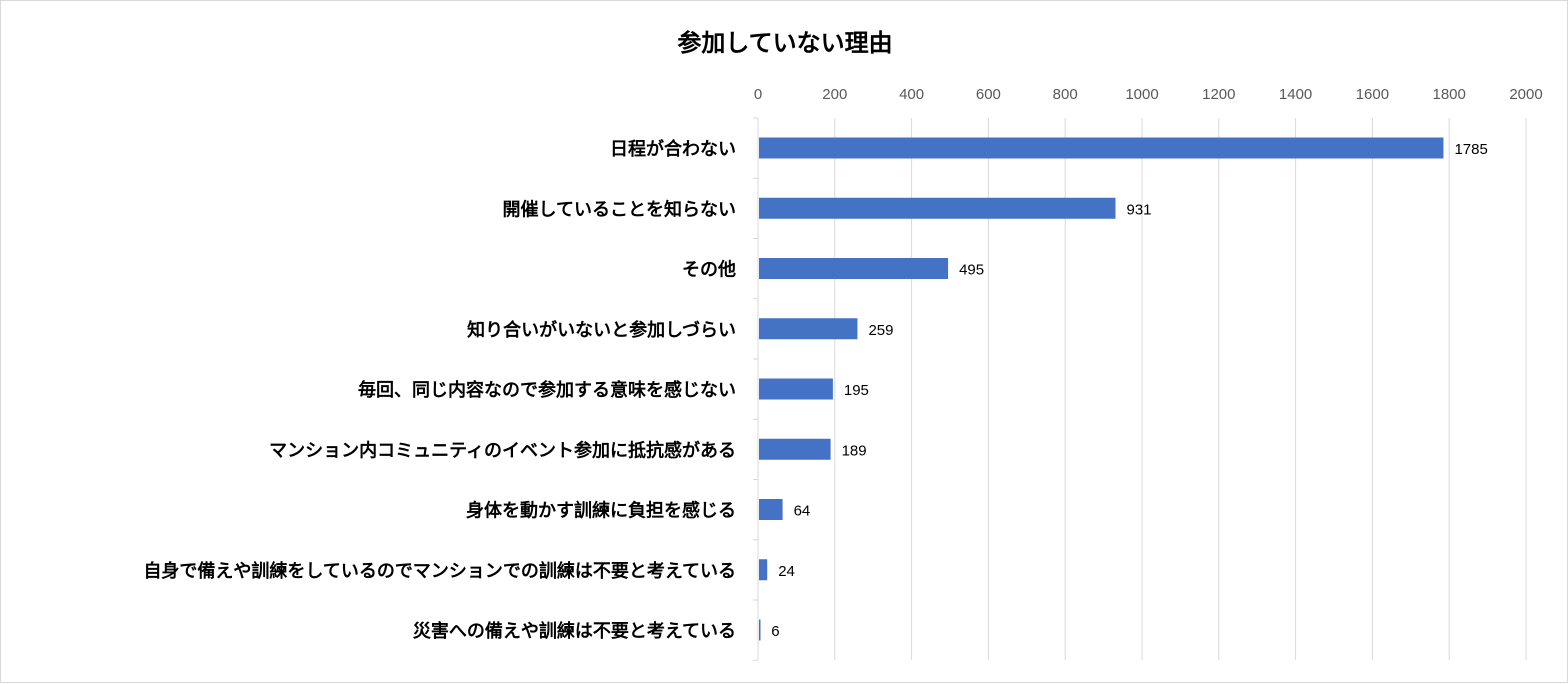 The width and height of the screenshot is (1568, 684). What do you see at coordinates (1470, 149) in the screenshot?
I see `data-label: 1785` at bounding box center [1470, 149].